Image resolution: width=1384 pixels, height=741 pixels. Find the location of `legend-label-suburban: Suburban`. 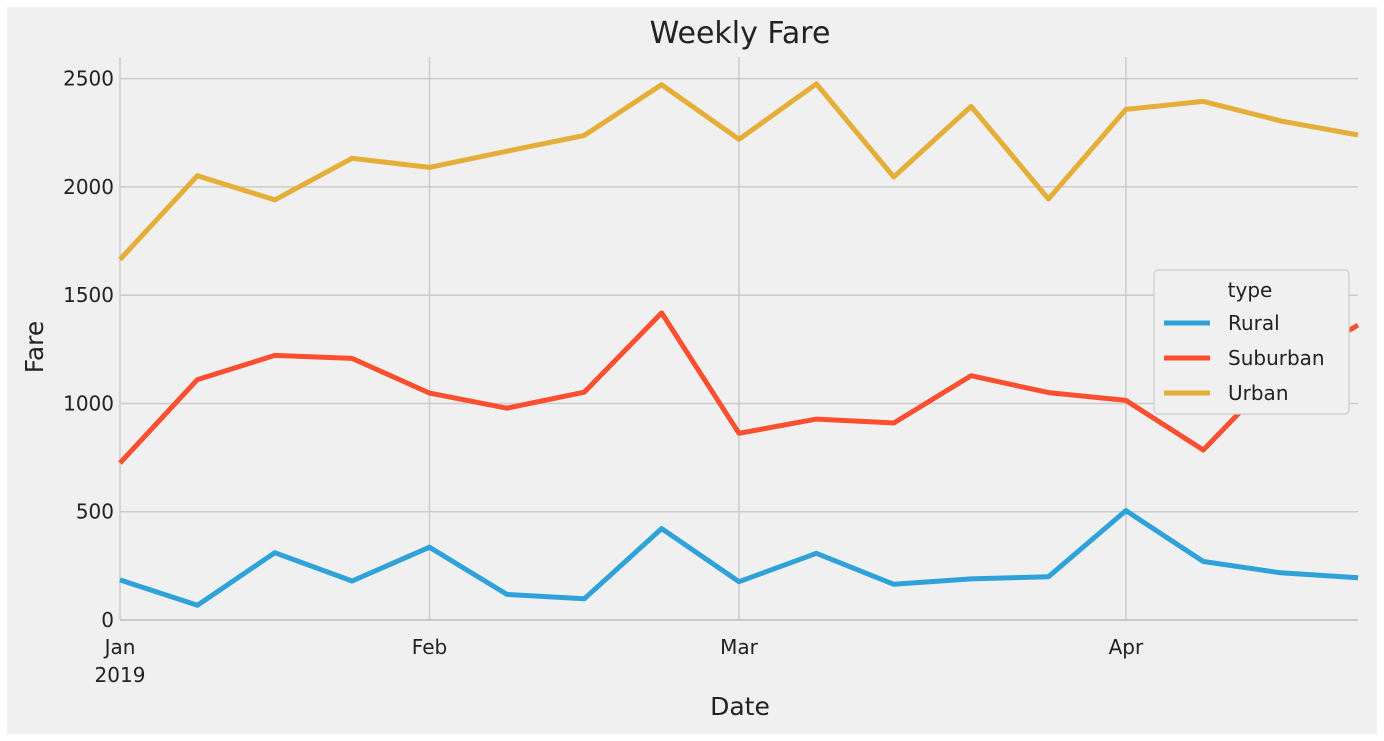

legend-label-suburban: Suburban is located at coordinates (1276, 358).